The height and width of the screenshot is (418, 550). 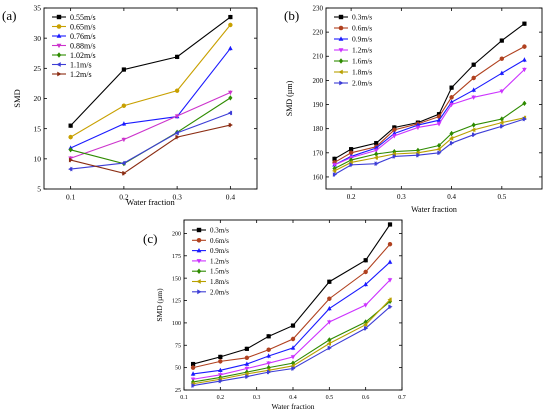 I want to click on x-tick-label: 0.2, so click(x=124, y=197).